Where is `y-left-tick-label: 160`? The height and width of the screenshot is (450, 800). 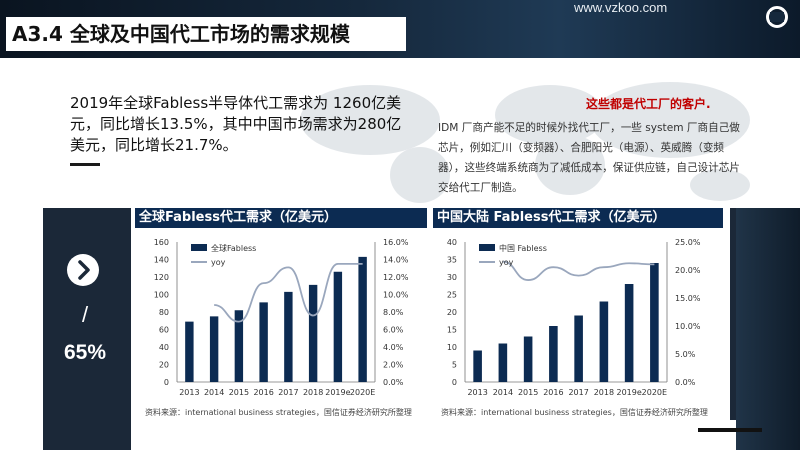
y-left-tick-label: 160 is located at coordinates (161, 242).